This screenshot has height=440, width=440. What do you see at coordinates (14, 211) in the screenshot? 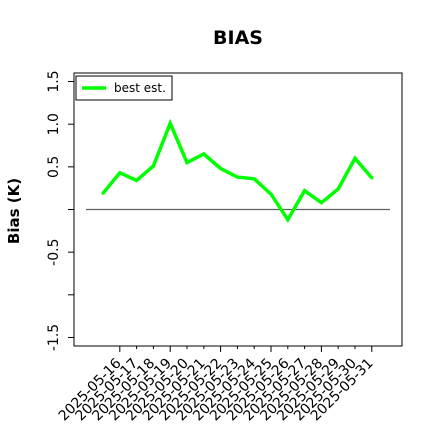
I see `y-axis-label: Bias (K)` at bounding box center [14, 211].